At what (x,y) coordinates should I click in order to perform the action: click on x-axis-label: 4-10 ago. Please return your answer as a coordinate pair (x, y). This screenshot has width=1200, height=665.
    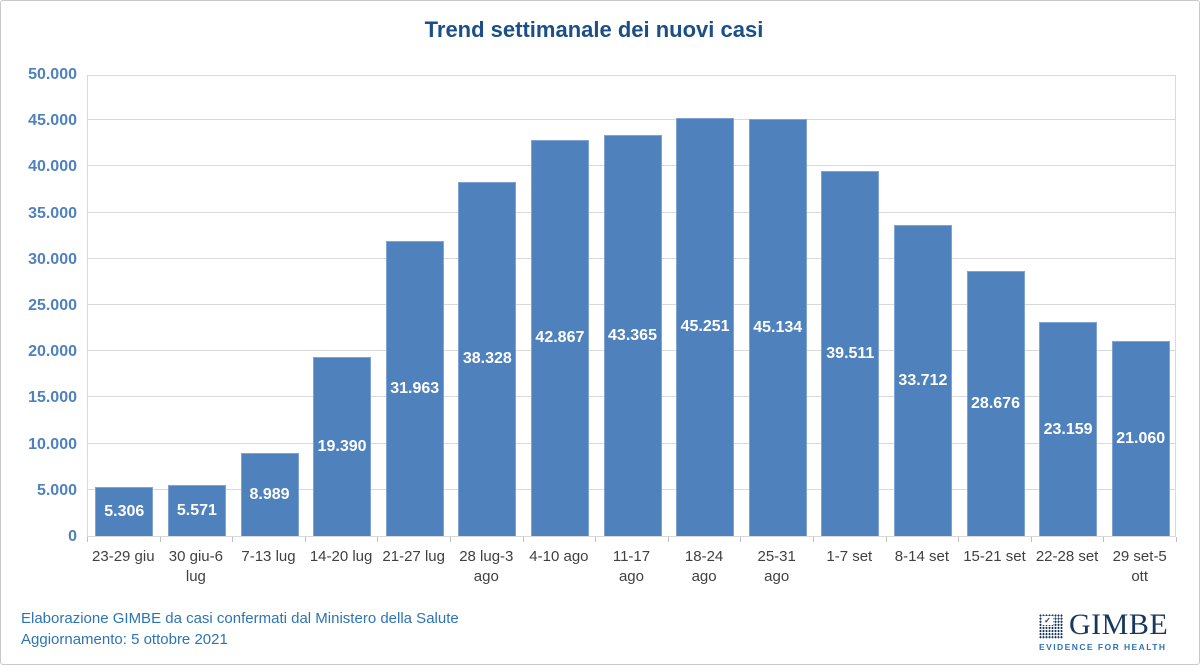
    Looking at the image, I should click on (559, 556).